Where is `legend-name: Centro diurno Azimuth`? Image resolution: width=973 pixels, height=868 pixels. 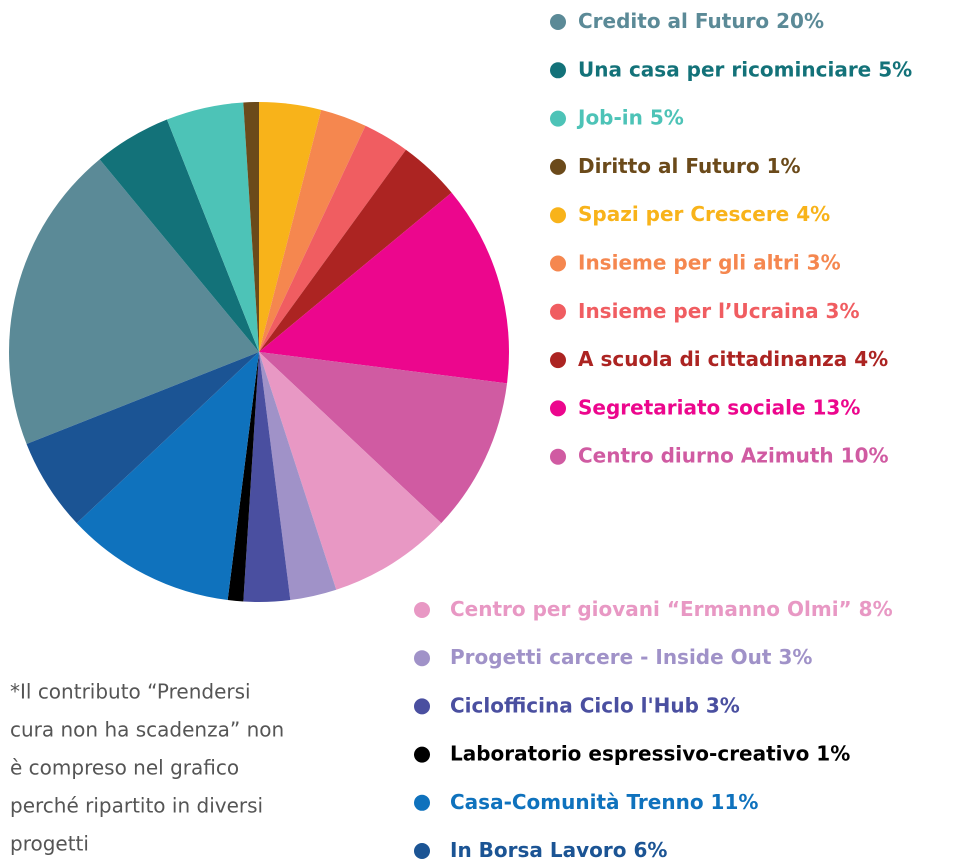
legend-name: Centro diurno Azimuth is located at coordinates (706, 455).